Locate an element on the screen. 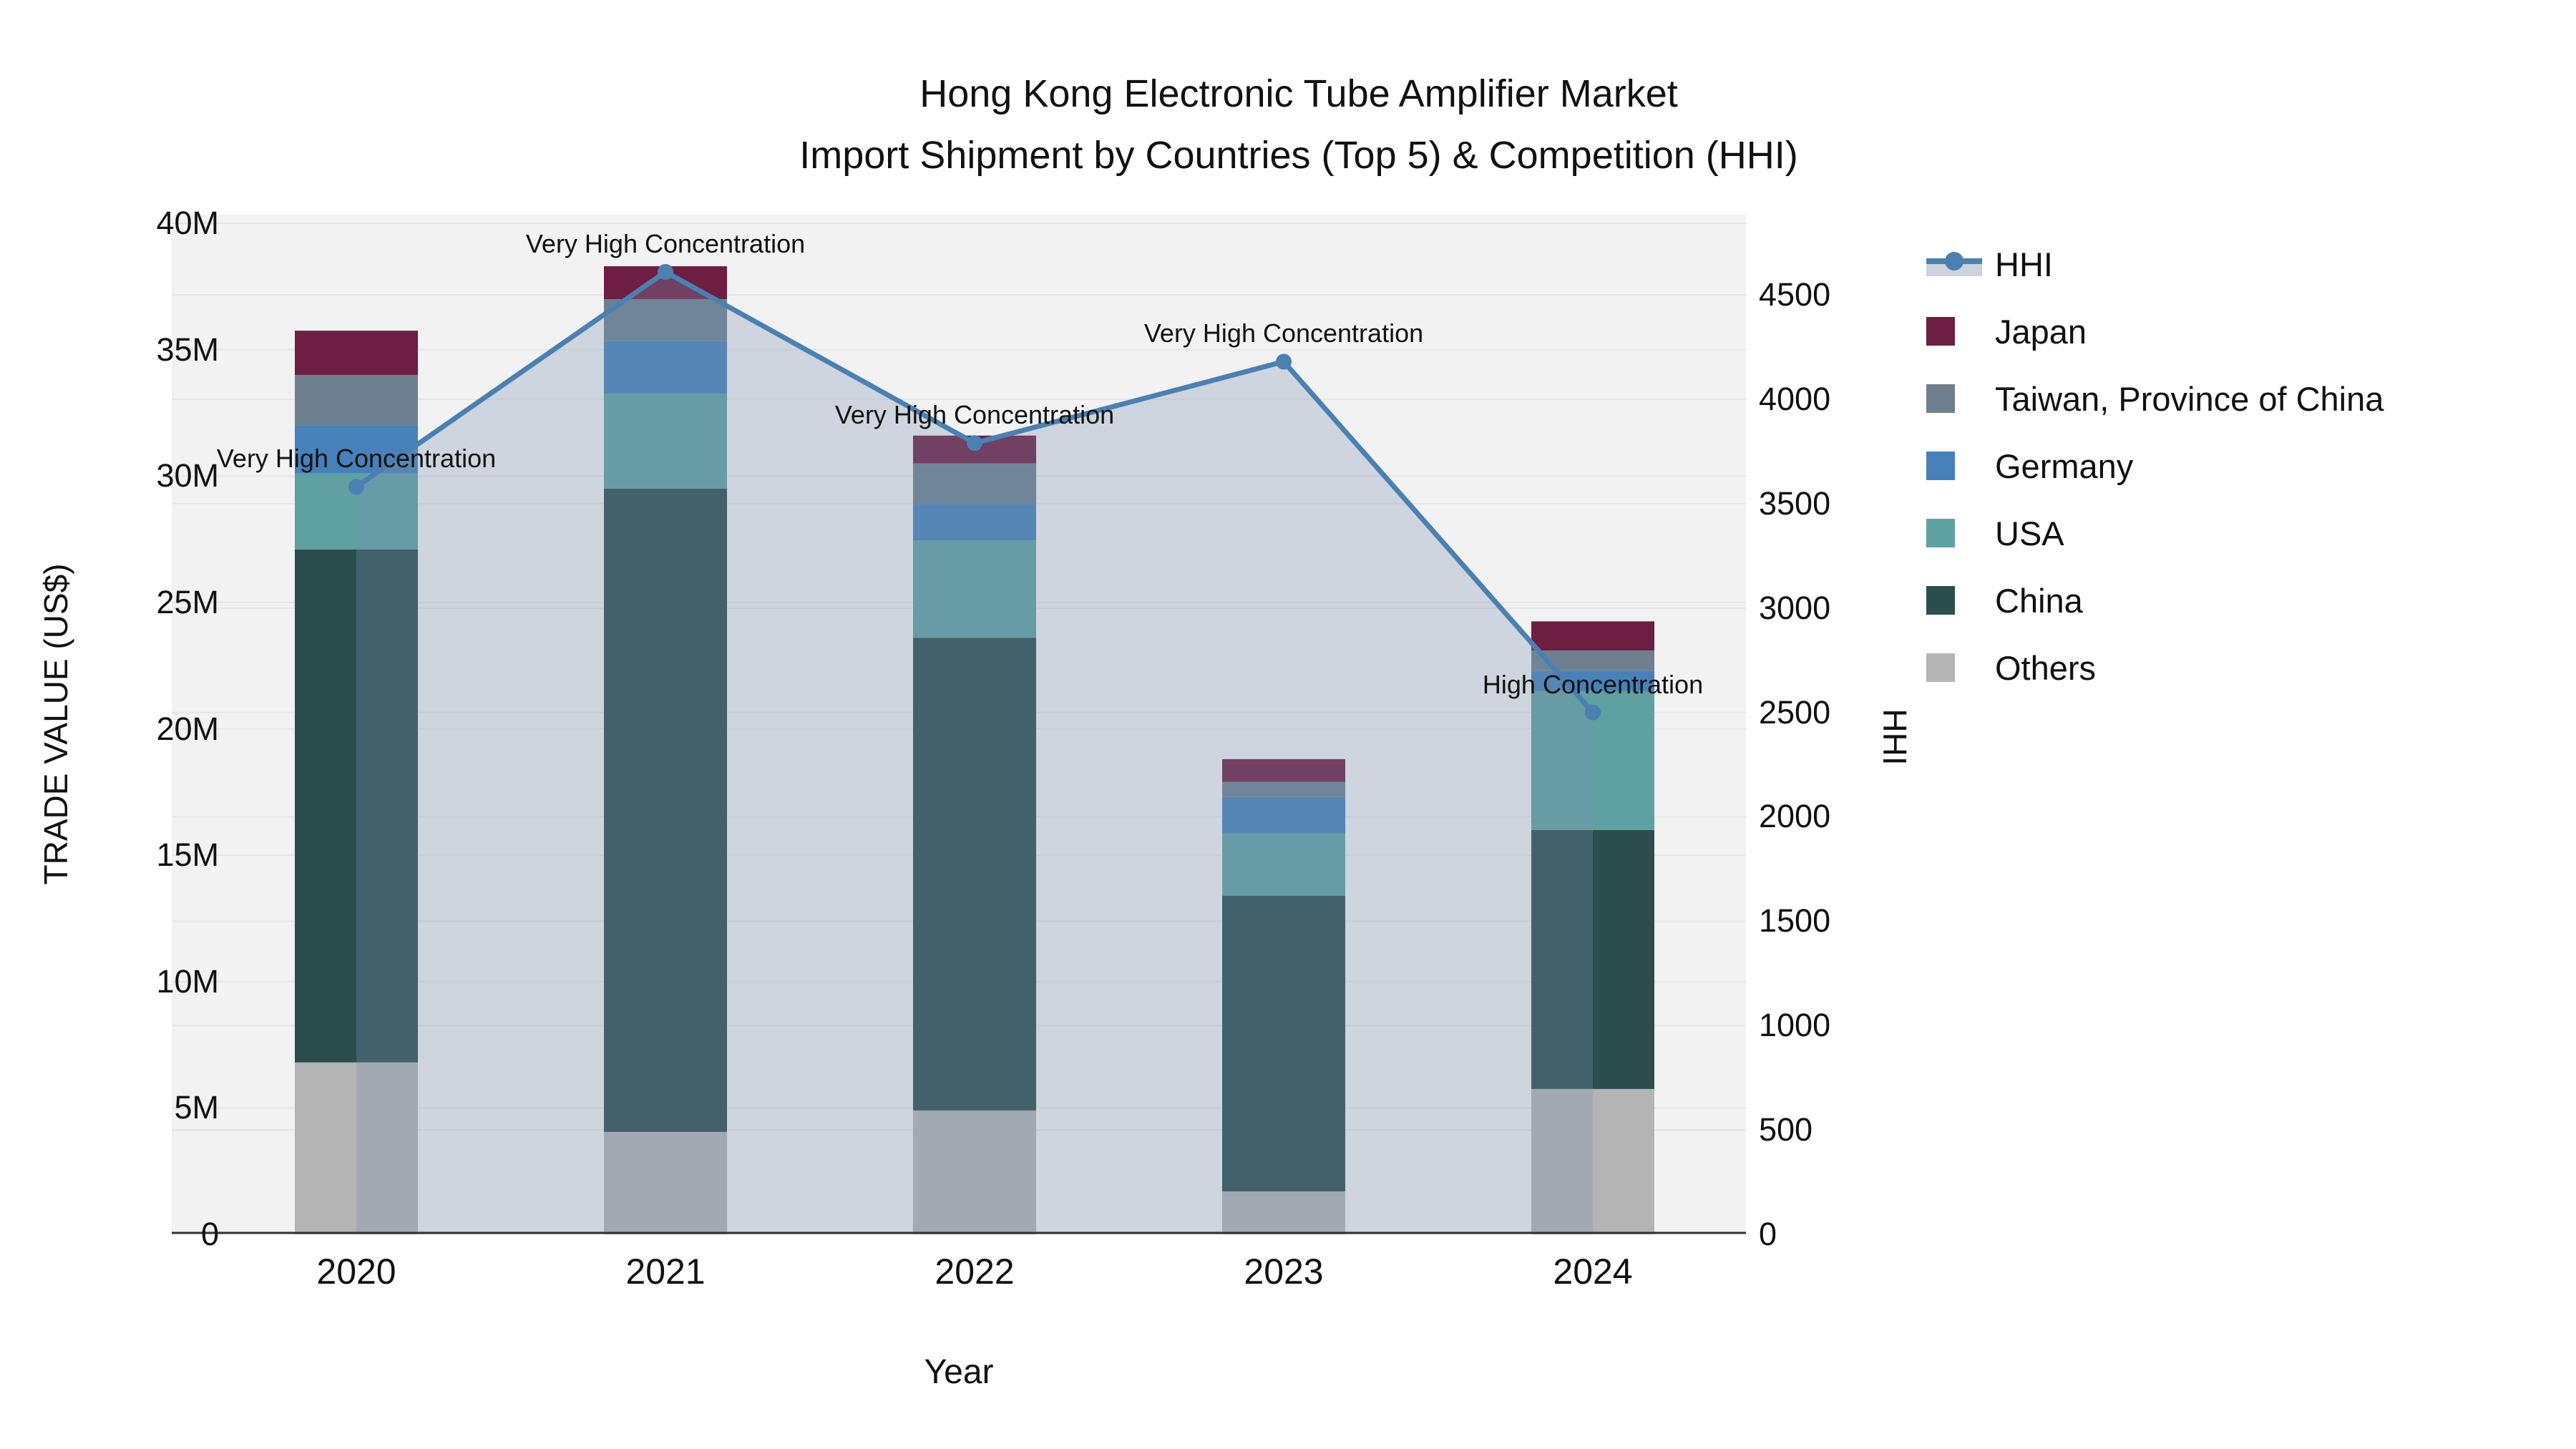 Image resolution: width=2576 pixels, height=1449 pixels. annotation-2024: High Concentration is located at coordinates (1593, 684).